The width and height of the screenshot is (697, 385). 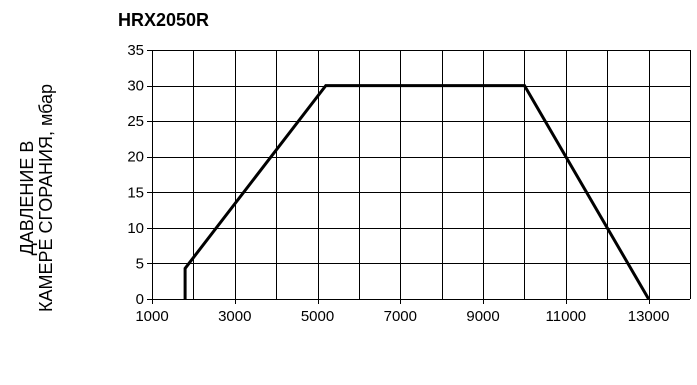 I want to click on y-tick-label: 0, so click(x=140, y=299).